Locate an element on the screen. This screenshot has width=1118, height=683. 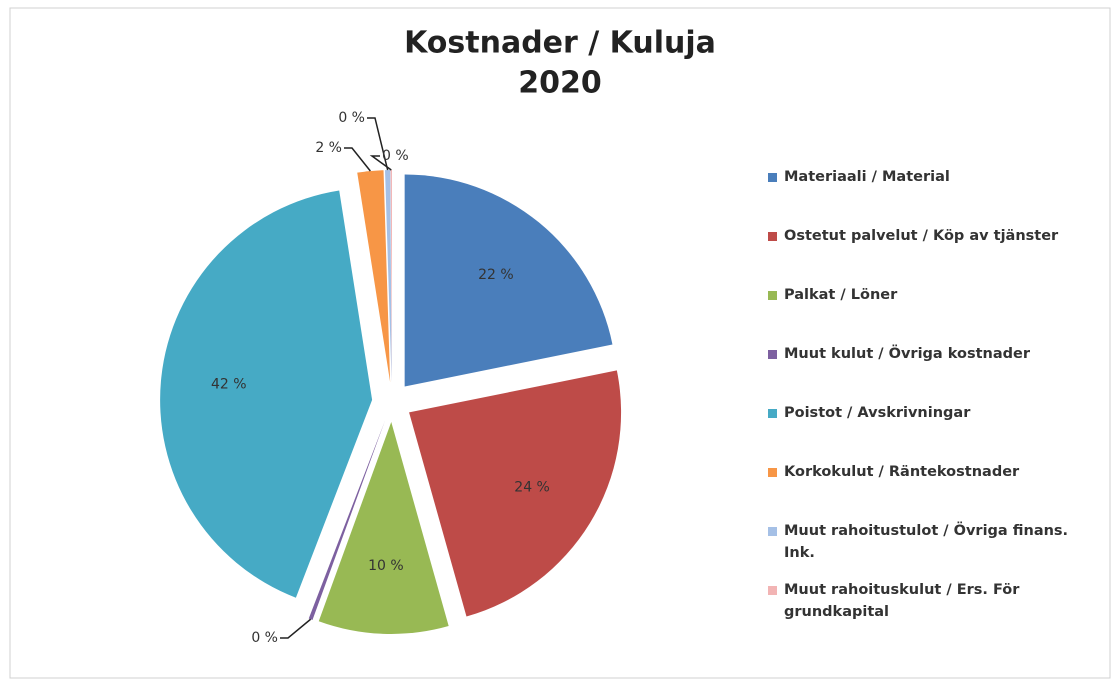
data-label: 2 % is located at coordinates (328, 148).